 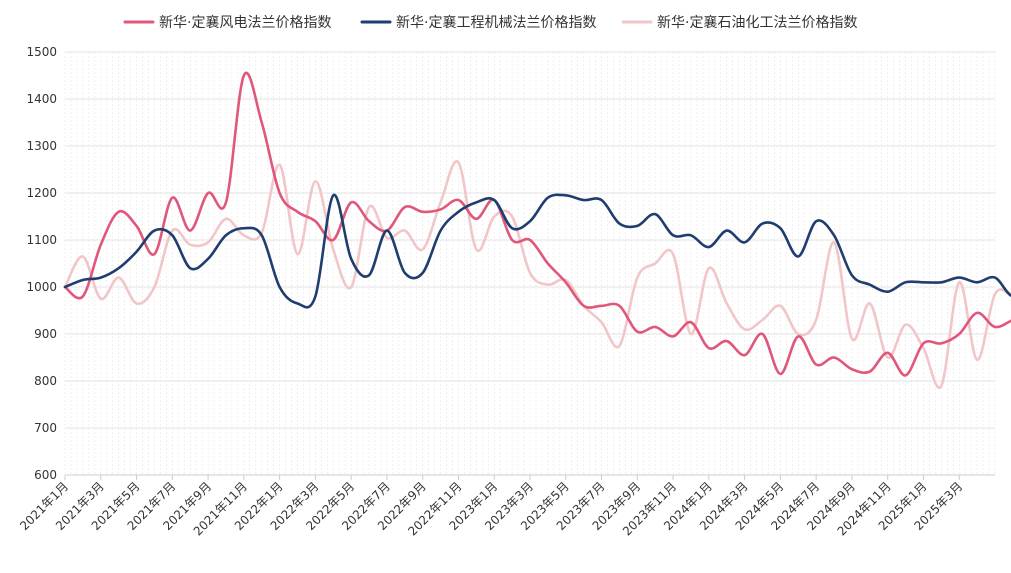 I want to click on y-tick-label: 700, so click(x=45, y=428).